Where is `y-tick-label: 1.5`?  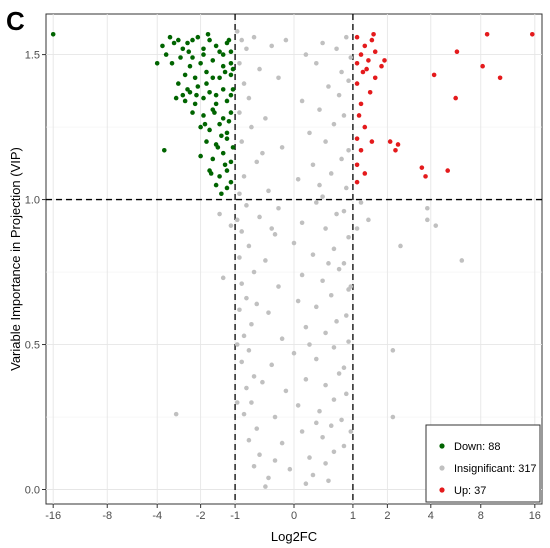 y-tick-label: 1.5 is located at coordinates (32, 56).